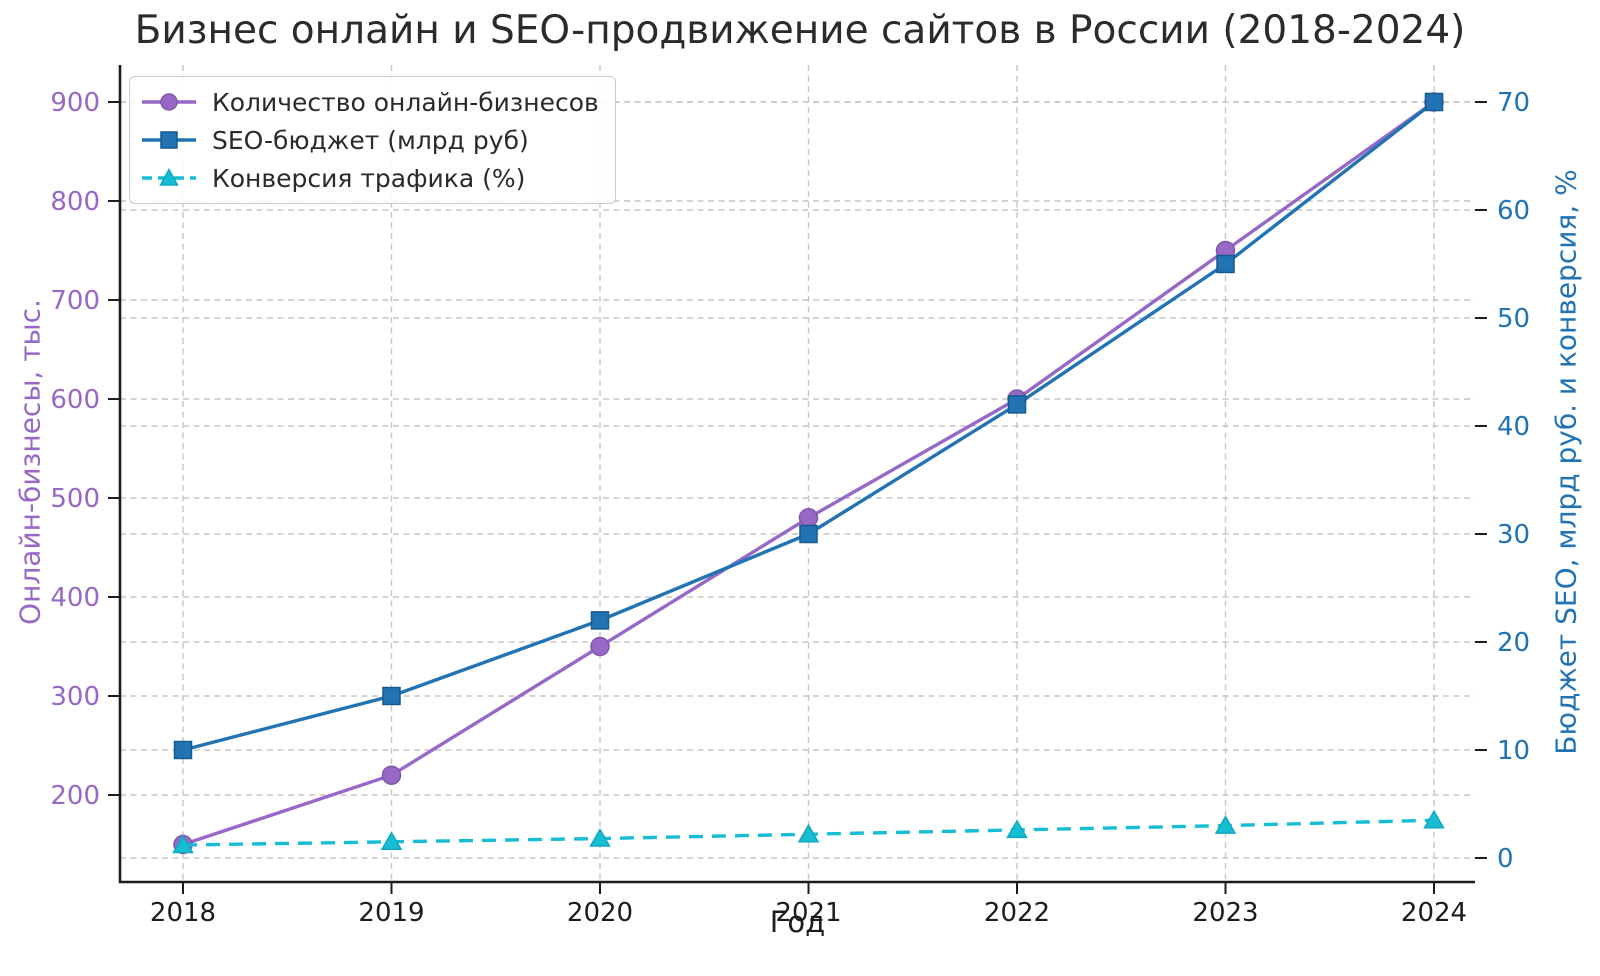 Image resolution: width=1600 pixels, height=976 pixels. I want to click on x-tick-label: 2022, so click(1017, 913).